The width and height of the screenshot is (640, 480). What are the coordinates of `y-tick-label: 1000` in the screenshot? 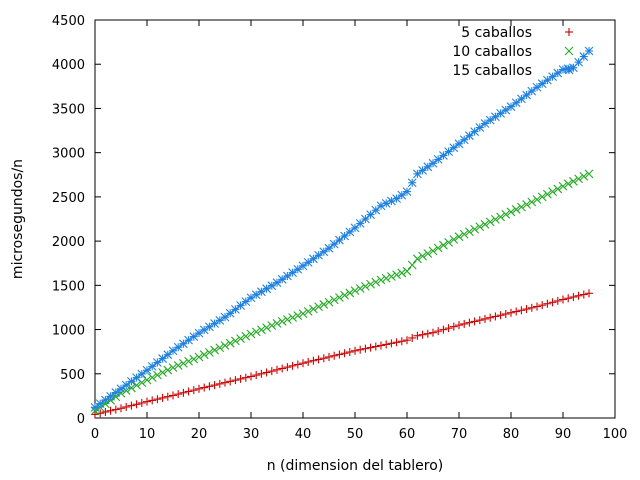 It's located at (68, 331).